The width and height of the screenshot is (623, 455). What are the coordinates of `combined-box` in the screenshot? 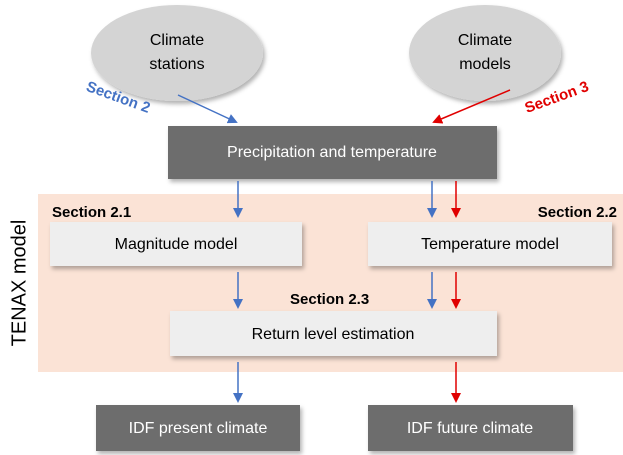 It's located at (332, 152).